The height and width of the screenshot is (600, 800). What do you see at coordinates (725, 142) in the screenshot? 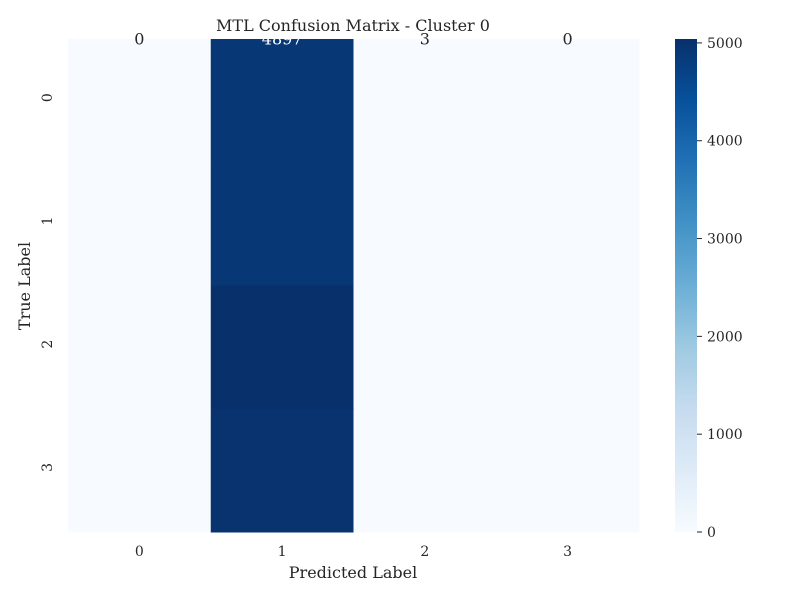
I see `colorbar-tick-label-4000: 4000` at bounding box center [725, 142].